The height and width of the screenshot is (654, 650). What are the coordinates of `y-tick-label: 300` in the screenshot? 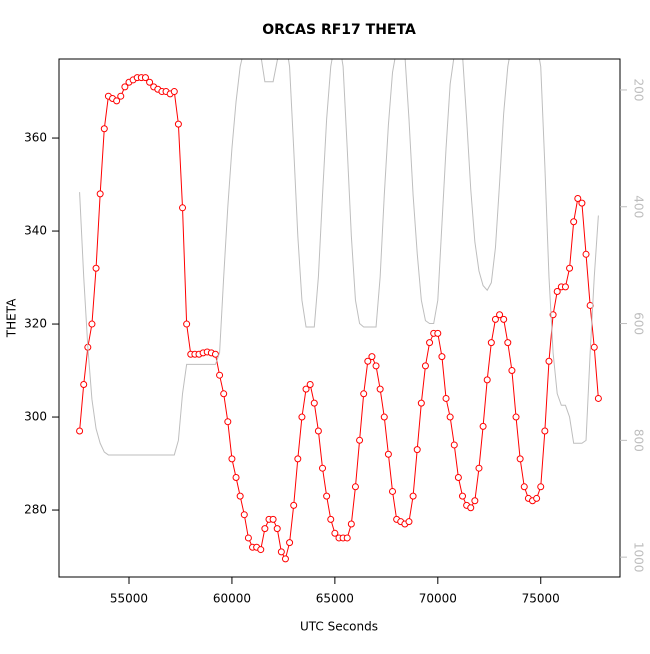 It's located at (35, 417).